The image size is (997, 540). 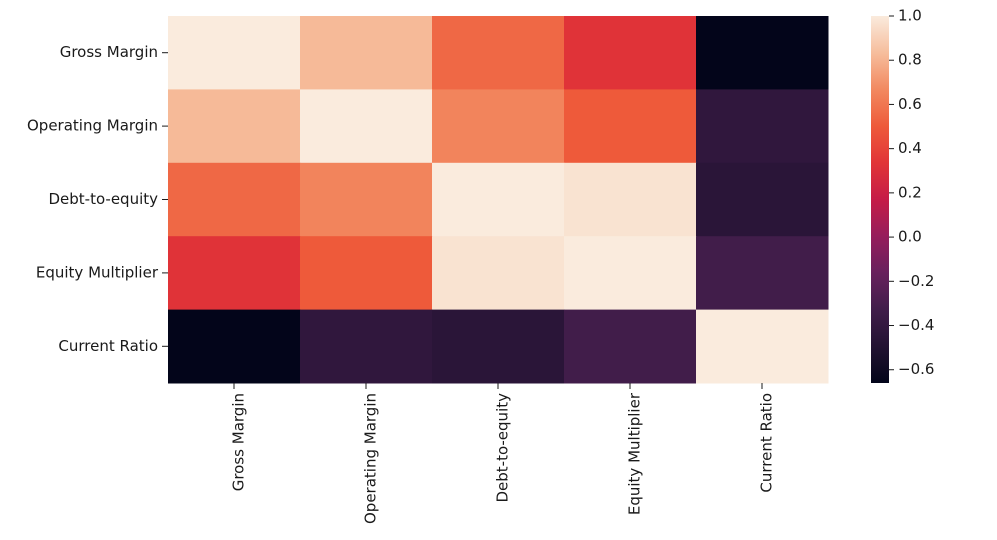 What do you see at coordinates (503, 448) in the screenshot?
I see `x-tick-label: Debt-to-equity` at bounding box center [503, 448].